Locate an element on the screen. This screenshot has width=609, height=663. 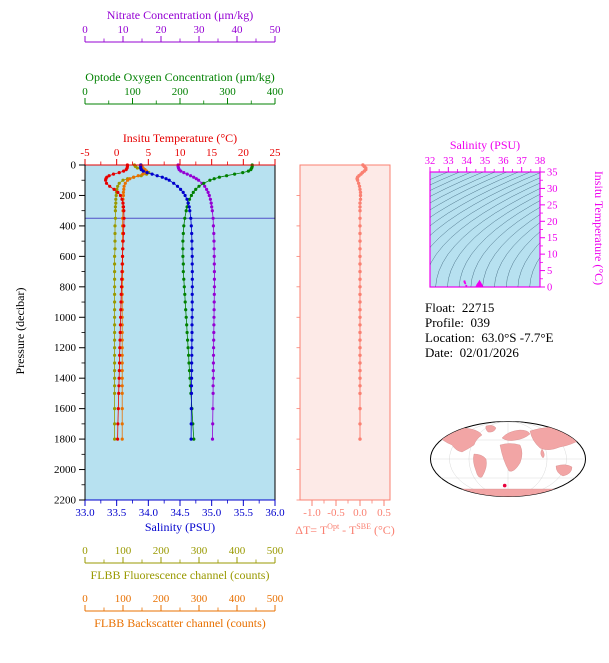
tick-label: 37 is located at coordinates (521, 161).